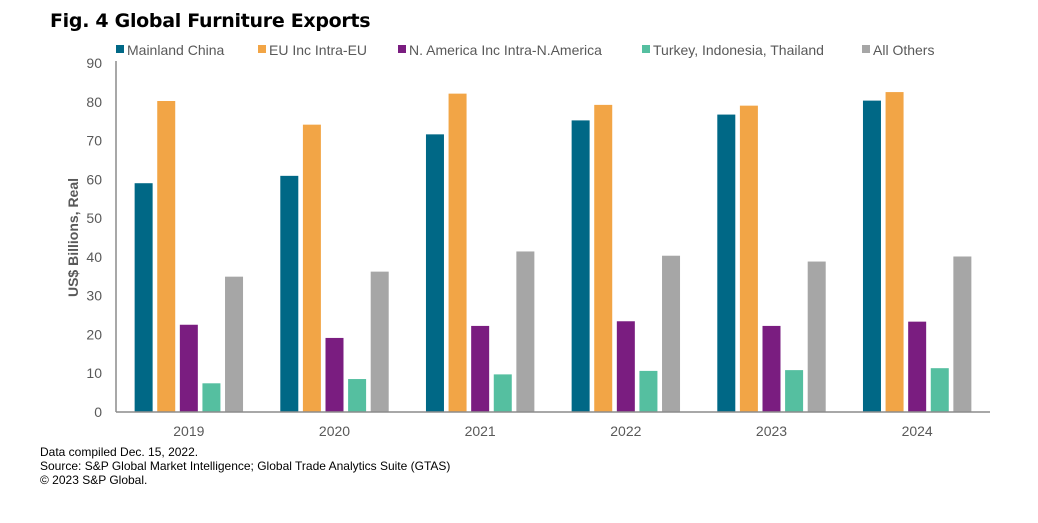 This screenshot has width=1038, height=523. I want to click on x-tick-label: 2019, so click(188, 431).